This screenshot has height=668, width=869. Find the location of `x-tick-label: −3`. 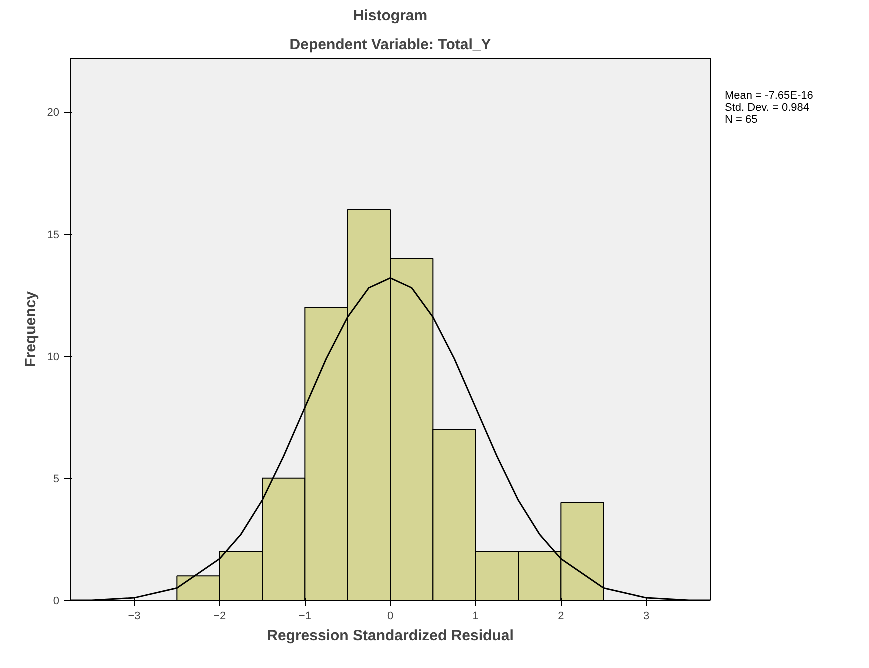

x-tick-label: −3 is located at coordinates (134, 616).